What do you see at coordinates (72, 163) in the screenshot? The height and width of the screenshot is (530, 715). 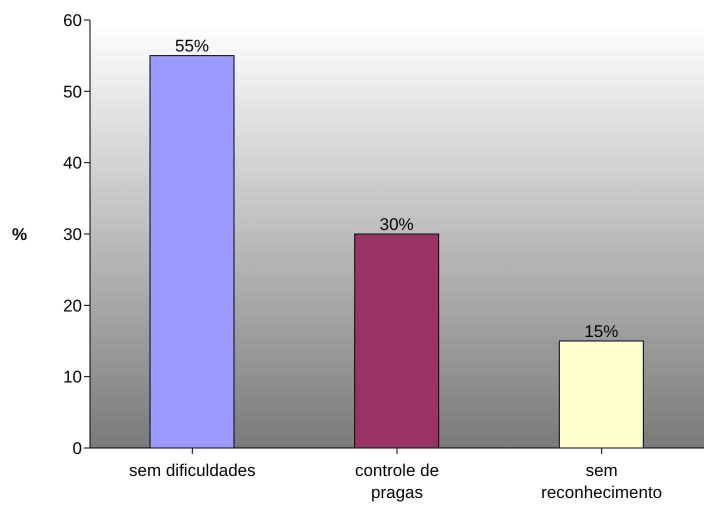 I see `y-tick-label: 40` at bounding box center [72, 163].